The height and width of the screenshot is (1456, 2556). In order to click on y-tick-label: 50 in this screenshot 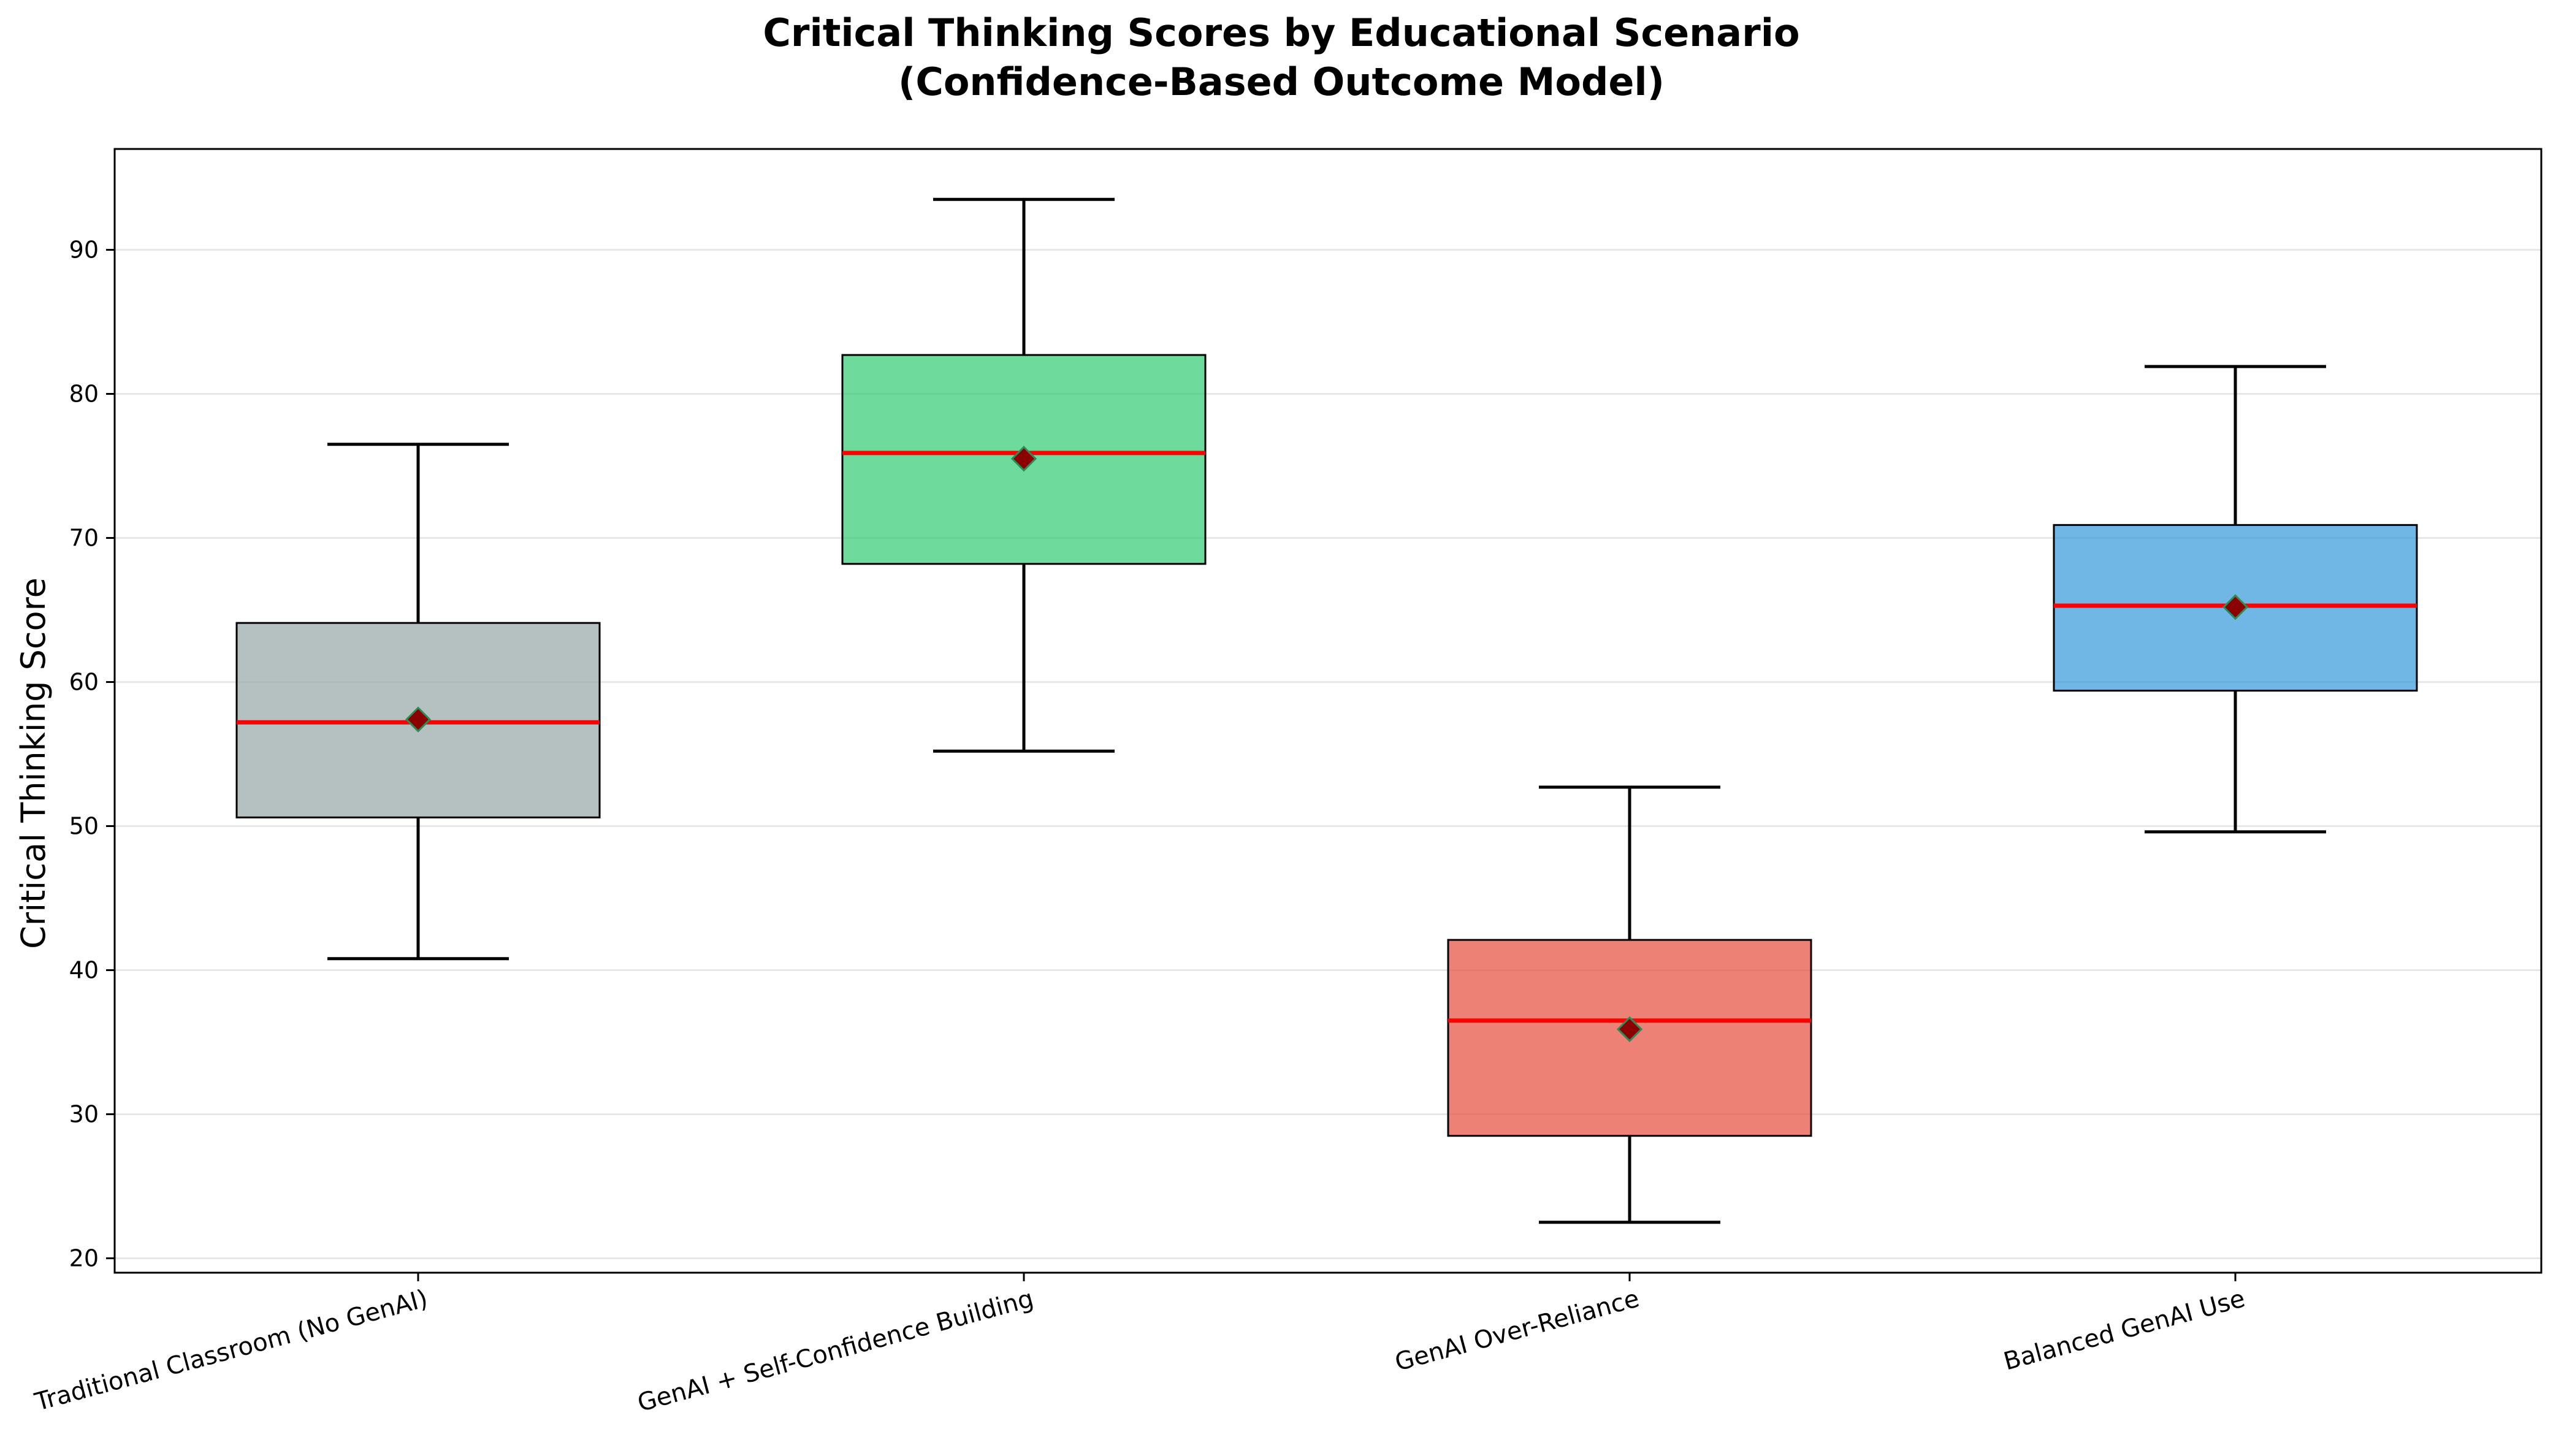, I will do `click(84, 826)`.